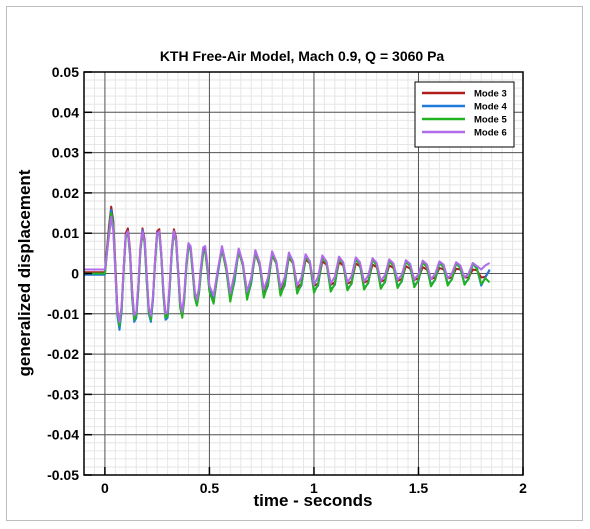 The image size is (590, 529). Describe the element at coordinates (63, 475) in the screenshot. I see `y-tick-label: -0.05` at that location.